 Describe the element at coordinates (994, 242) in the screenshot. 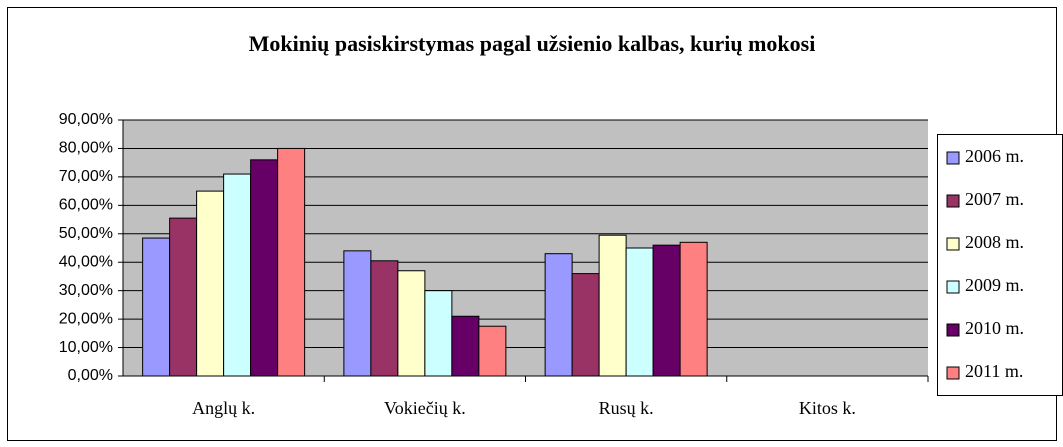

I see `legend-label: 2008 m.` at that location.